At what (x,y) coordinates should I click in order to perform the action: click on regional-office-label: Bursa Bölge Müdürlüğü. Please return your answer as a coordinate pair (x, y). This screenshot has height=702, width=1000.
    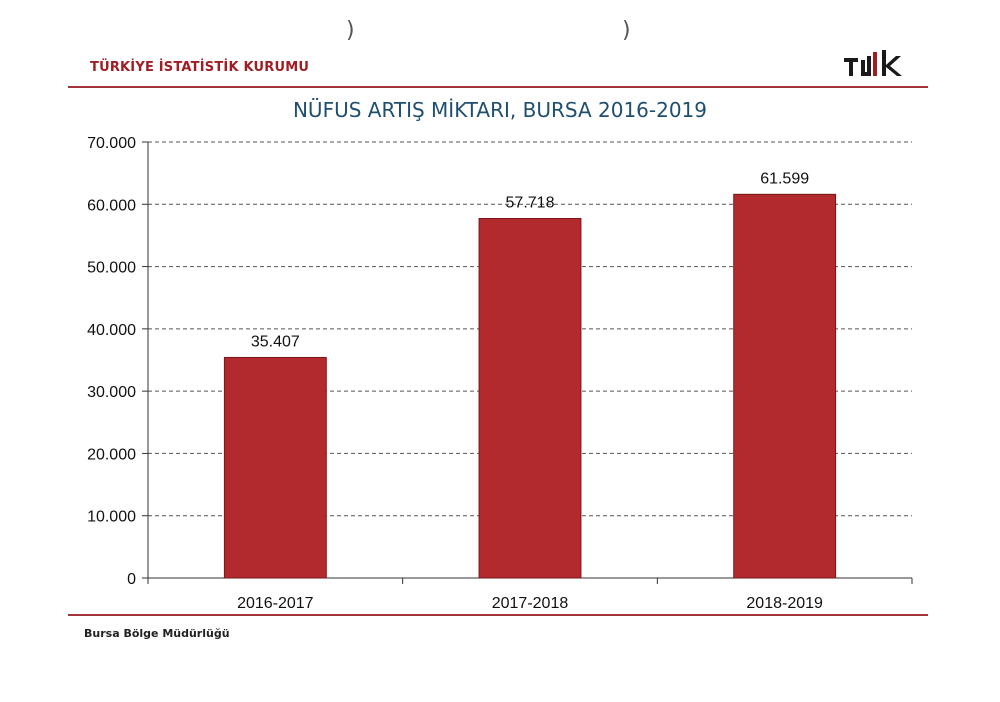
    Looking at the image, I should click on (157, 633).